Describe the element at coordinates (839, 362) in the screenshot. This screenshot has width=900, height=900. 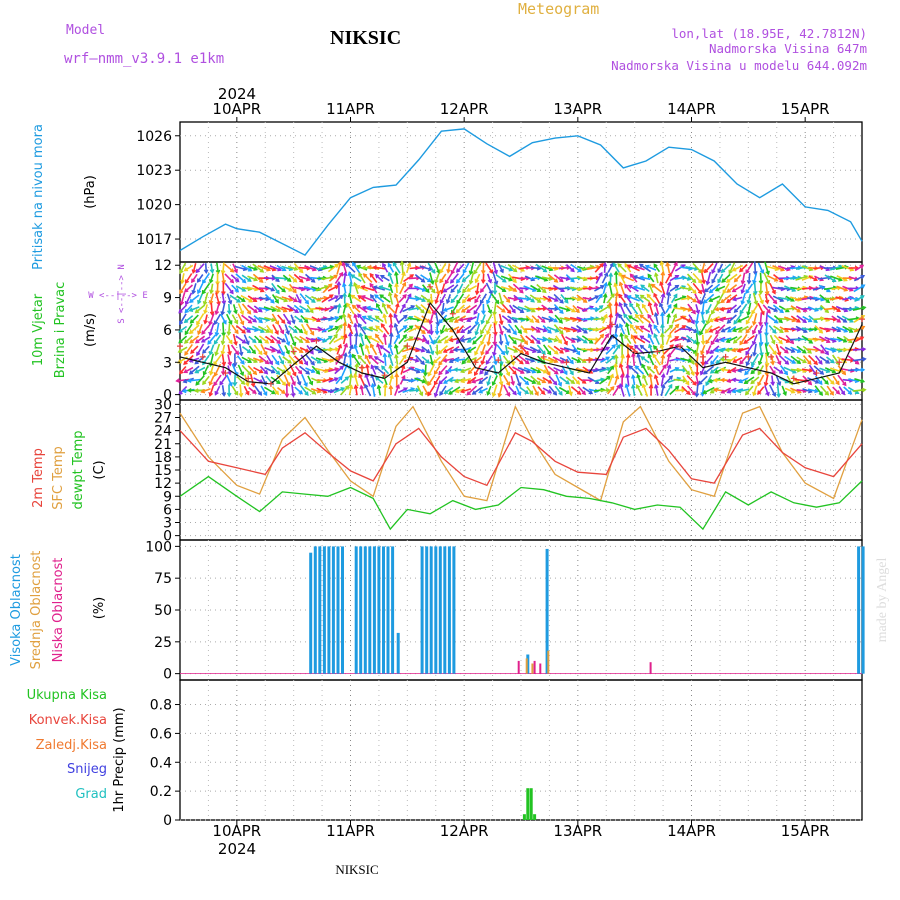
I see `gust-marker` at that location.